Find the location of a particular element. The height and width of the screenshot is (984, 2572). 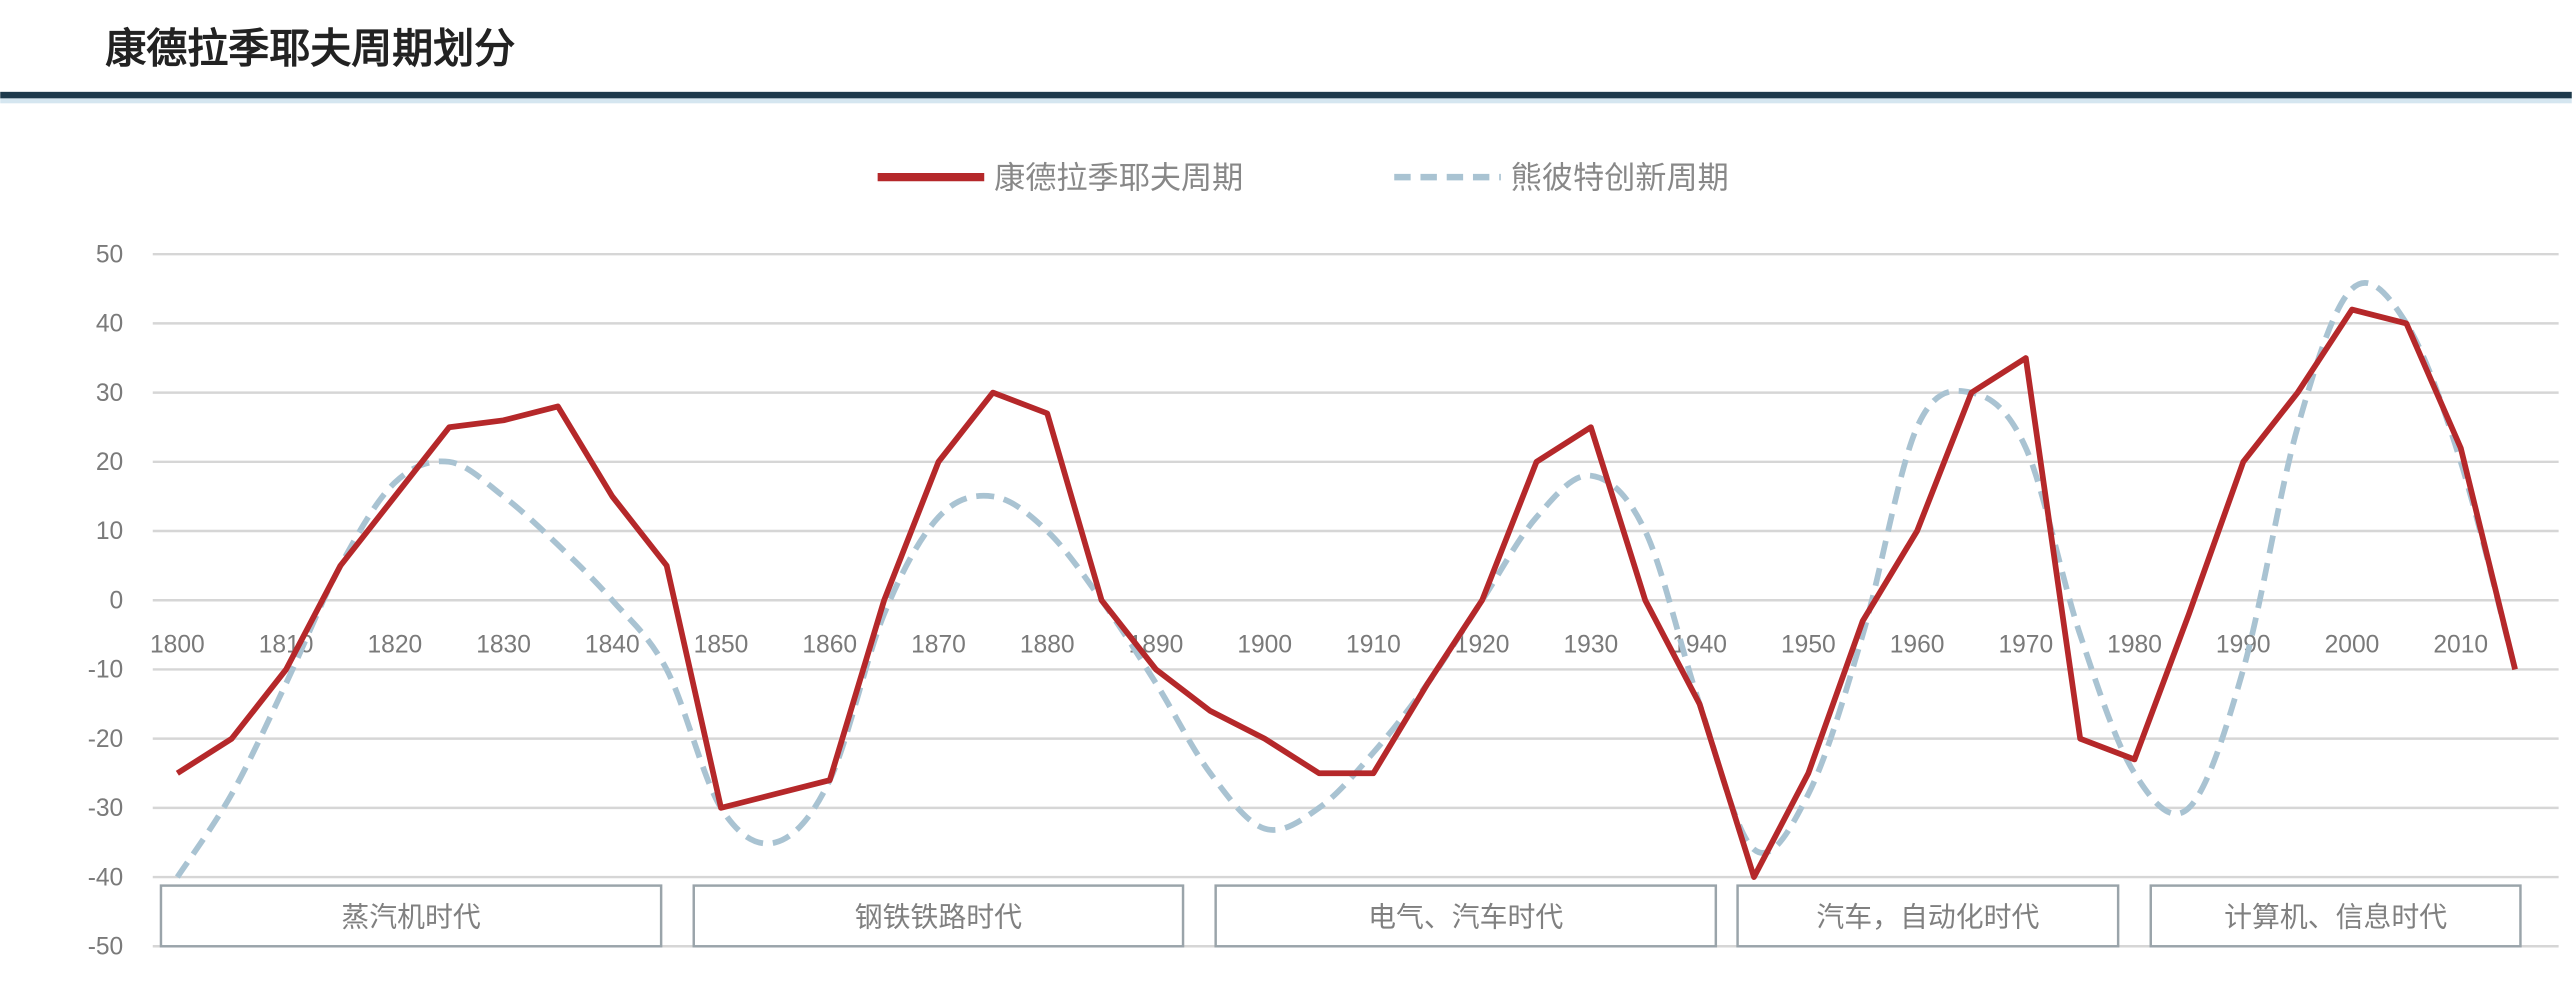

y-tick-label: -10 is located at coordinates (106, 670).